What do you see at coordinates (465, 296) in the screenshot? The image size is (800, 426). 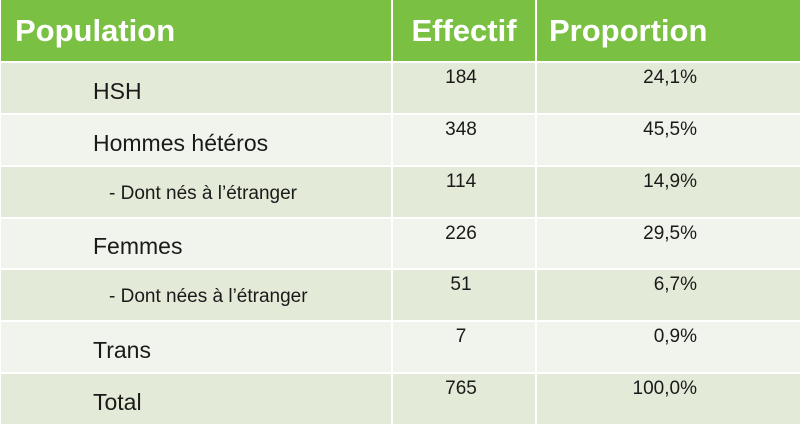 I see `row-effectif: 51` at bounding box center [465, 296].